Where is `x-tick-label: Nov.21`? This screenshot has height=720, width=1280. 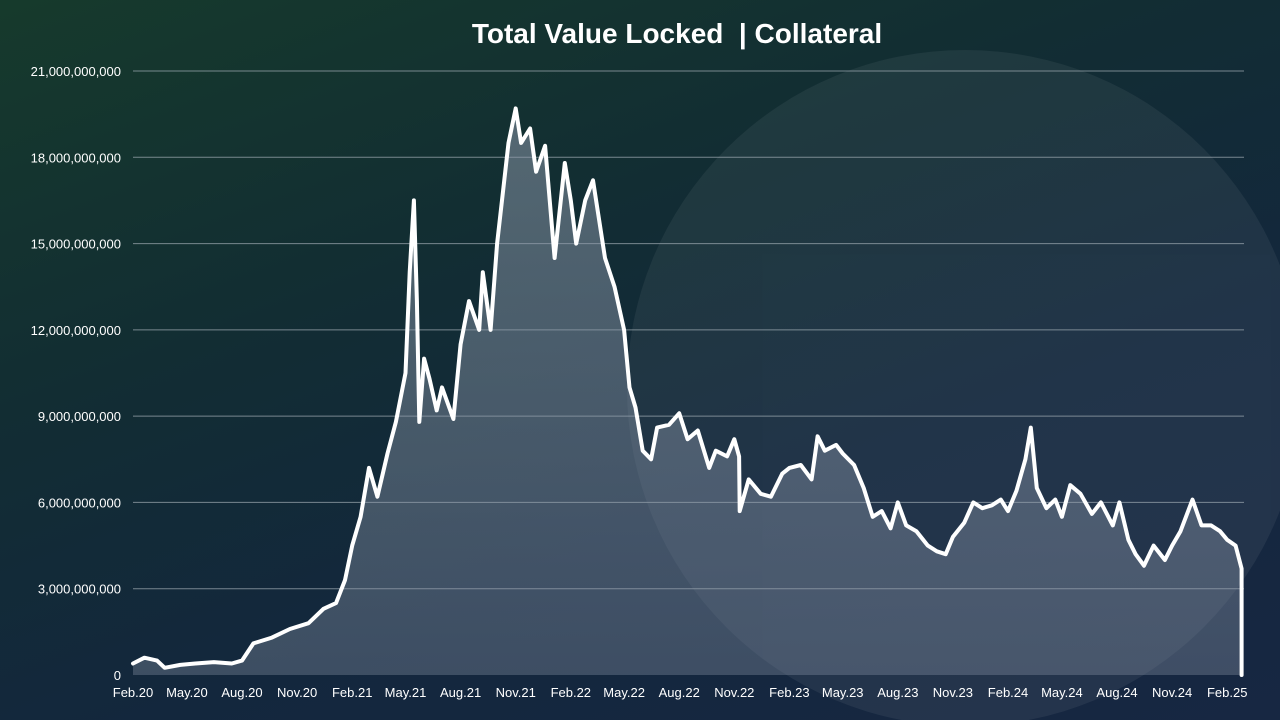 x-tick-label: Nov.21 is located at coordinates (516, 692).